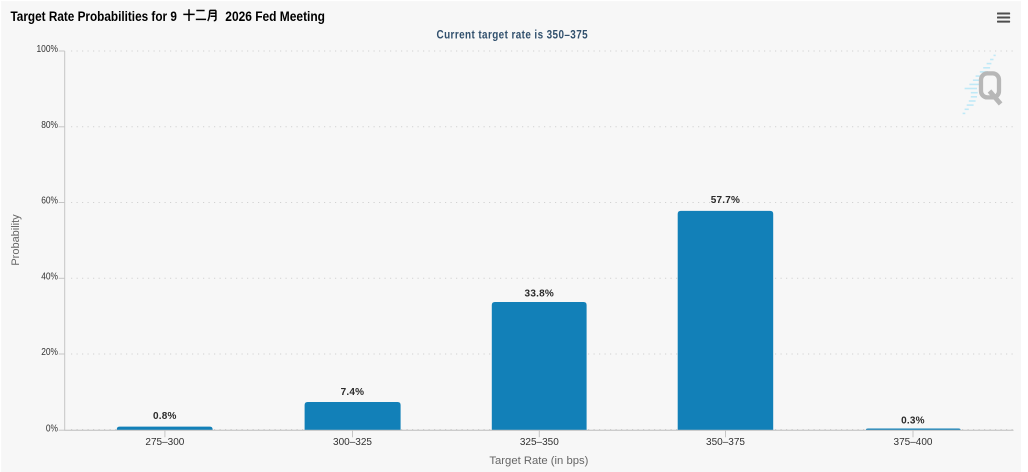 The width and height of the screenshot is (1028, 472). What do you see at coordinates (540, 294) in the screenshot?
I see `svg-text: 33.8%` at bounding box center [540, 294].